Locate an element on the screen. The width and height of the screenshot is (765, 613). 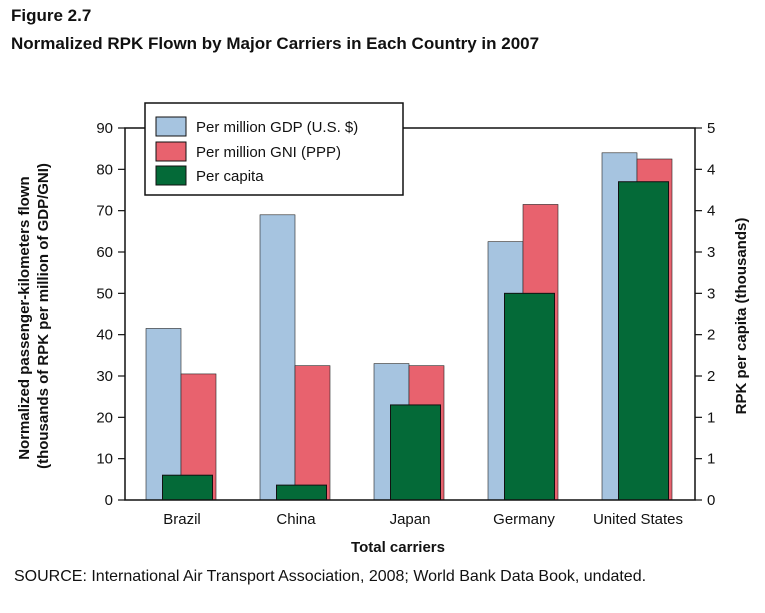
x-tick-label-japan: Japan is located at coordinates (410, 519).